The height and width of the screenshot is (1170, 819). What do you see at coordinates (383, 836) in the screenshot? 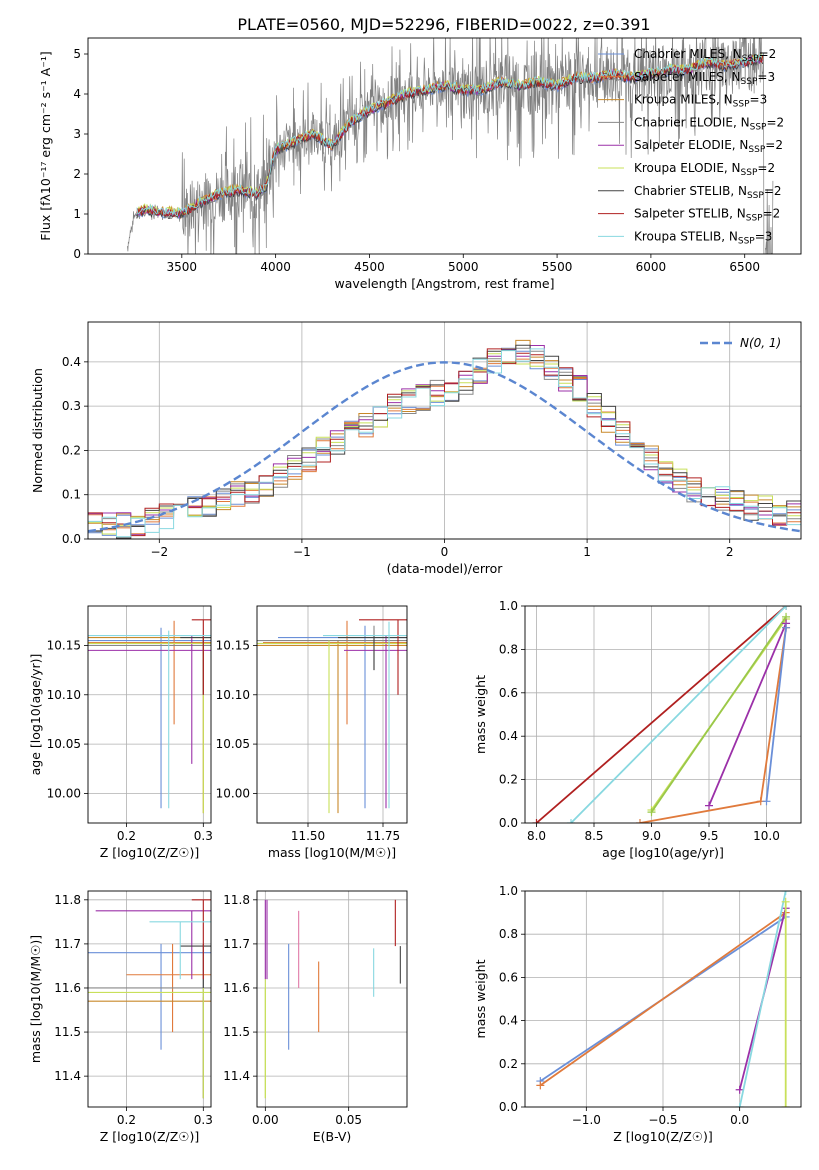
I see `x-tick-label: 11.75` at bounding box center [383, 836].